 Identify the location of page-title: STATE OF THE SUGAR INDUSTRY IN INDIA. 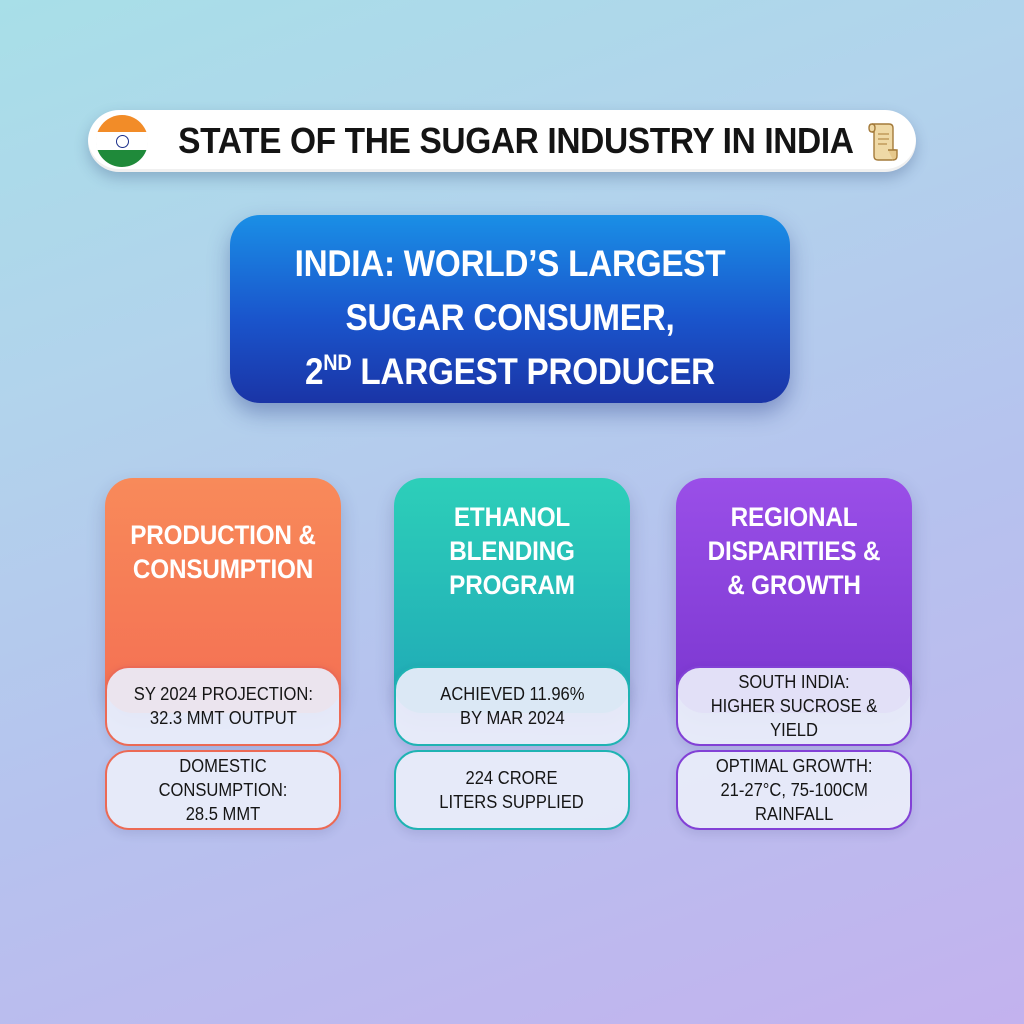
(516, 140).